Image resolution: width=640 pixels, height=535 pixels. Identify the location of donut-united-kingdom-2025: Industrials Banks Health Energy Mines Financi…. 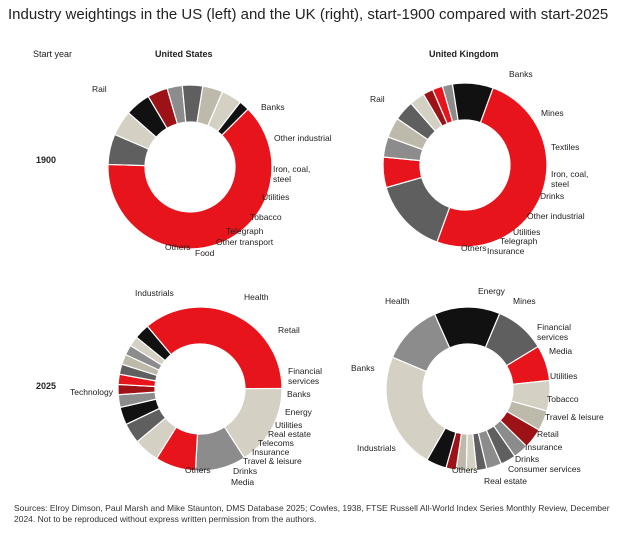
(477, 386).